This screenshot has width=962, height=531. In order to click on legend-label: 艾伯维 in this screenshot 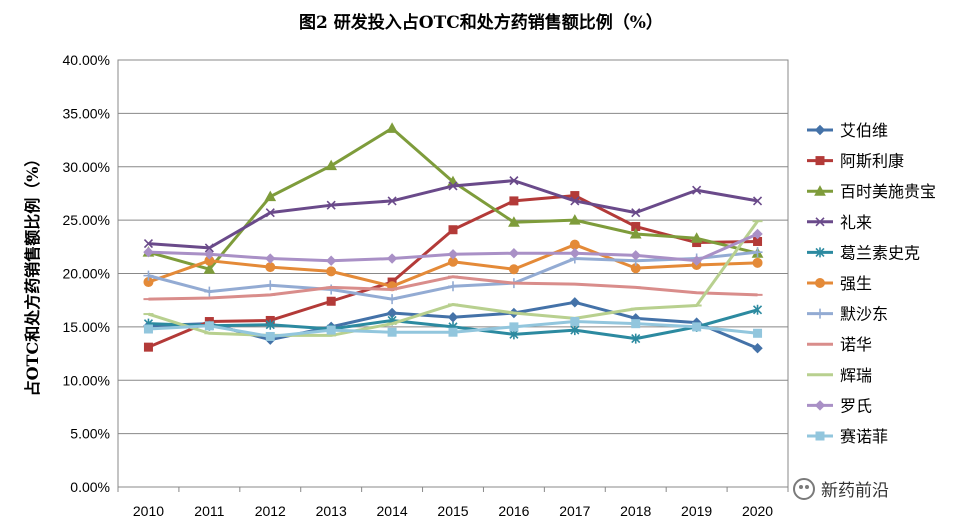, I will do `click(864, 130)`.